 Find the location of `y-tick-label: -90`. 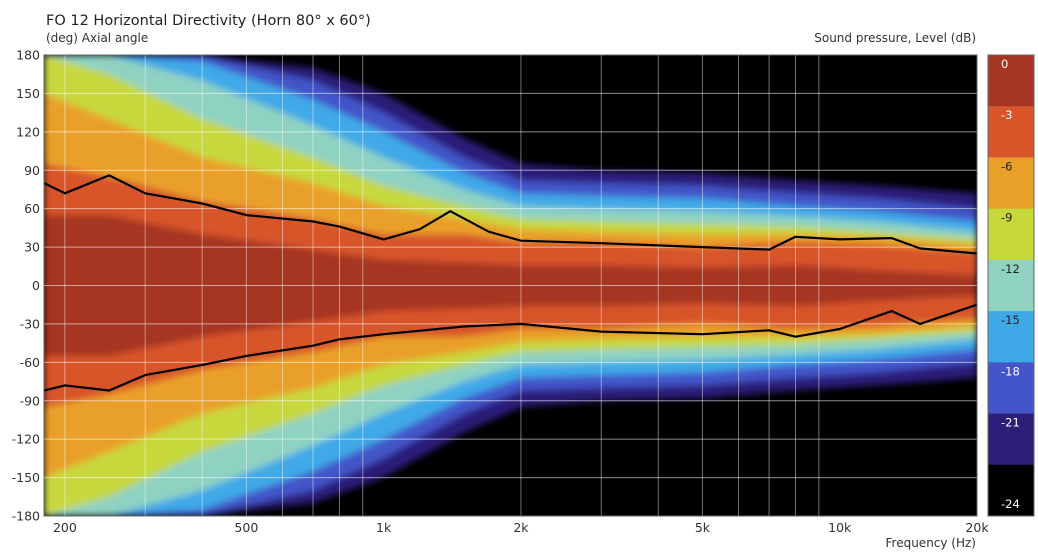

y-tick-label: -90 is located at coordinates (30, 400).